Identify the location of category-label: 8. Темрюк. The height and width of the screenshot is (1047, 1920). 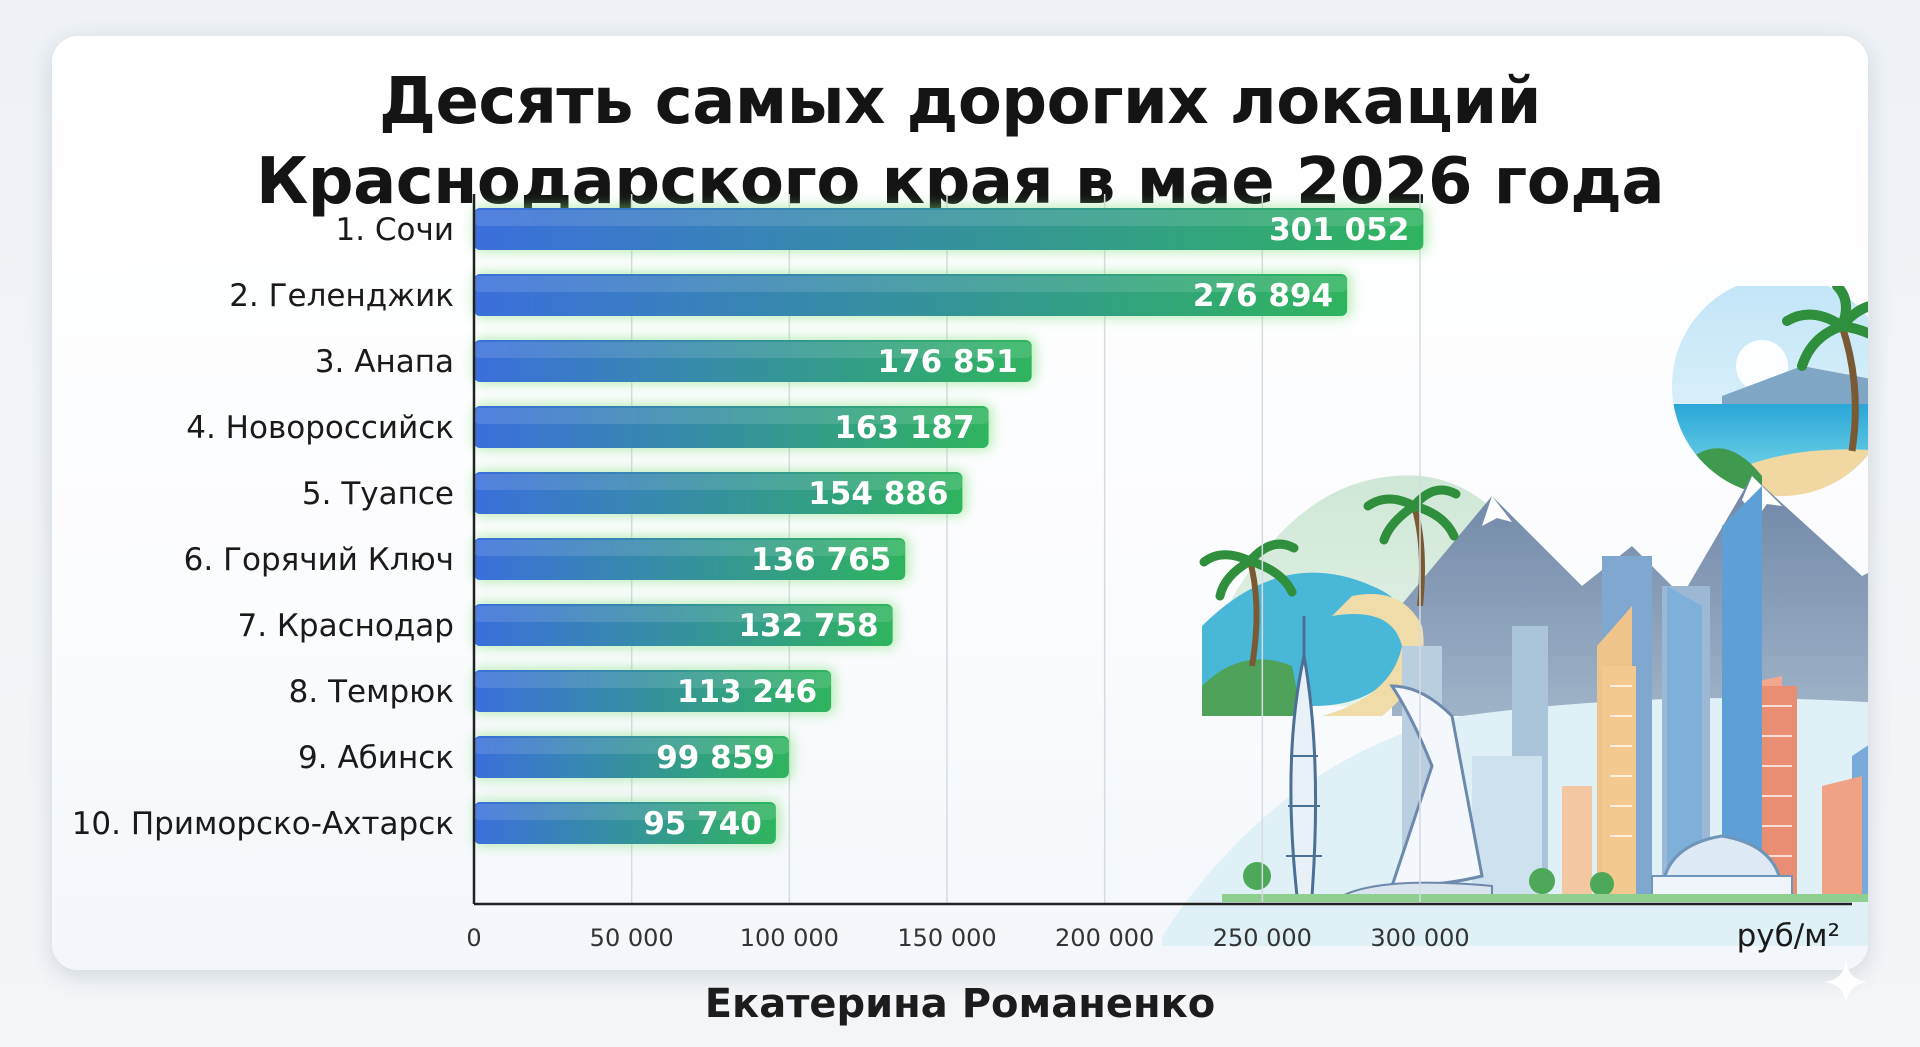
(371, 692).